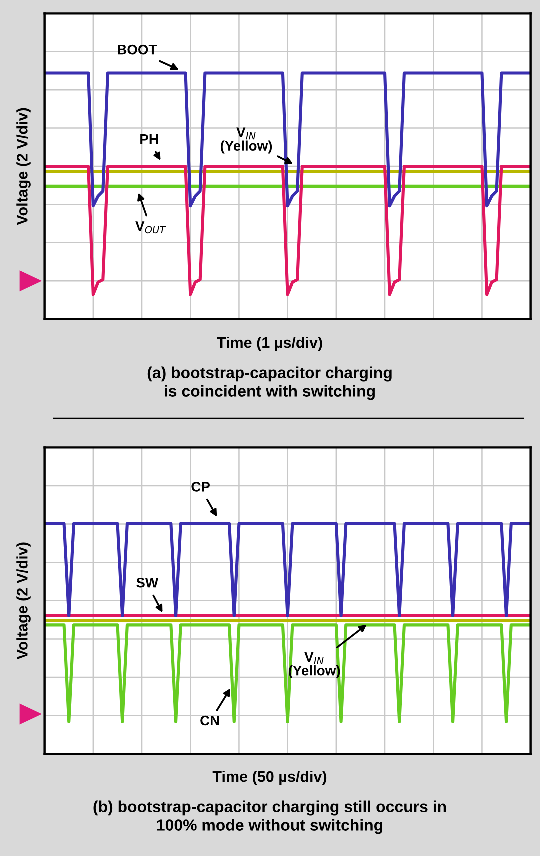 The height and width of the screenshot is (856, 540). What do you see at coordinates (270, 383) in the screenshot?
I see `text: (a) bootstrap-capacitor charging is coincident with switching` at bounding box center [270, 383].